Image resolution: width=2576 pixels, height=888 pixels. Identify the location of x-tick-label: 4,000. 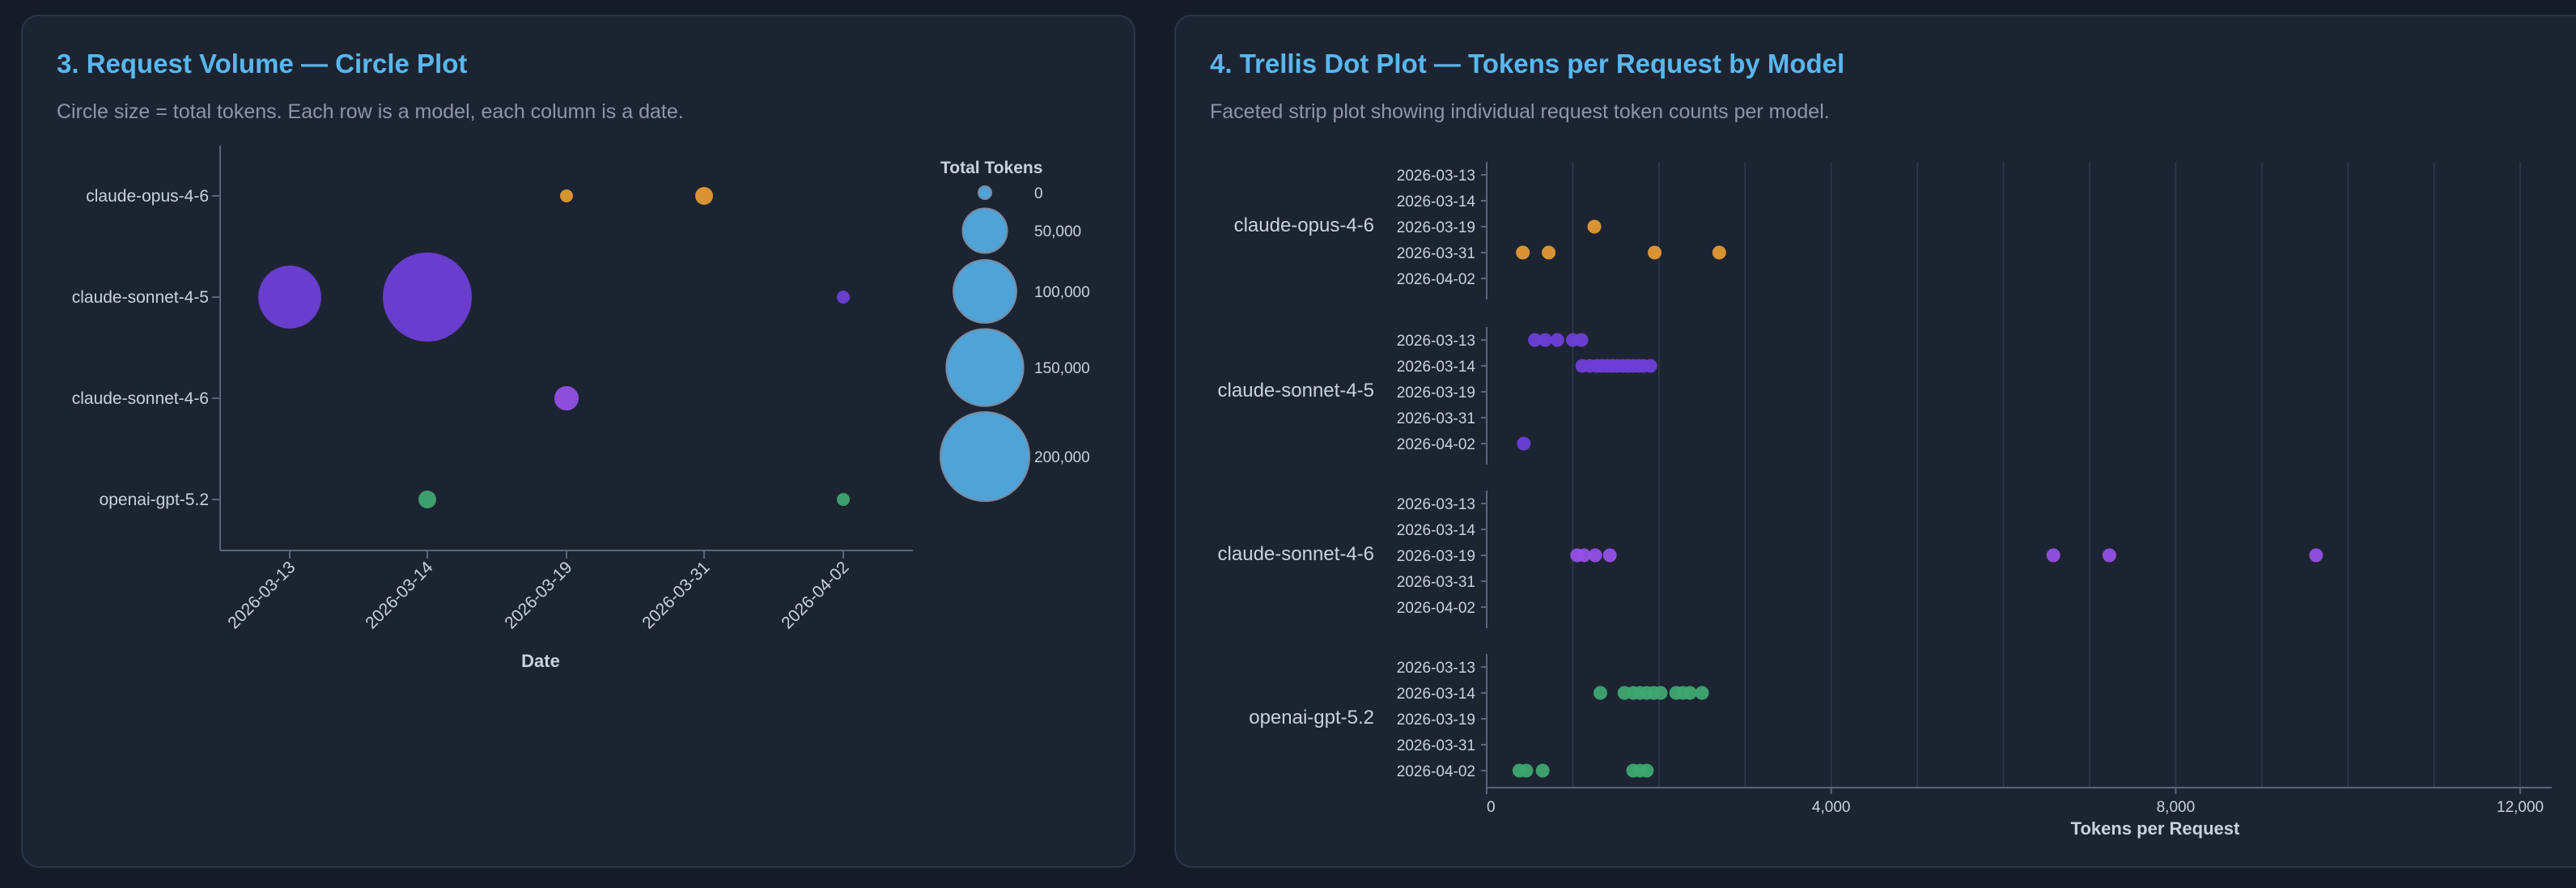
(1831, 808).